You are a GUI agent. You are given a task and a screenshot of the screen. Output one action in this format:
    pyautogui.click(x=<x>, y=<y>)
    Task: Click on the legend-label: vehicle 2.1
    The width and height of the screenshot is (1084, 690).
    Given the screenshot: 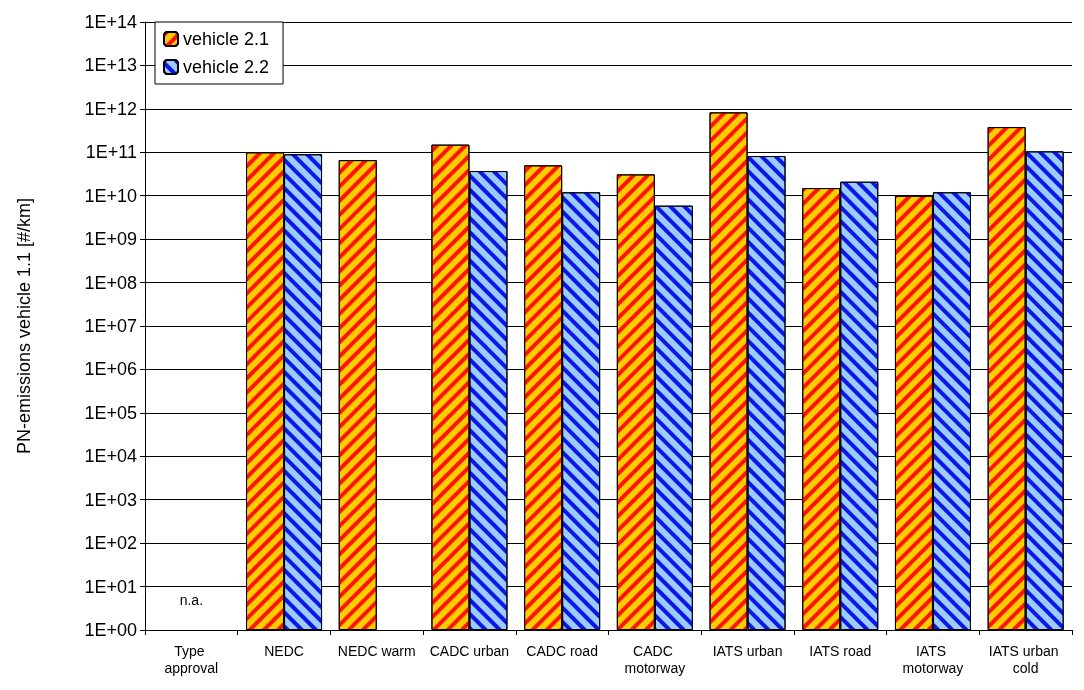 What is the action you would take?
    pyautogui.click(x=226, y=39)
    